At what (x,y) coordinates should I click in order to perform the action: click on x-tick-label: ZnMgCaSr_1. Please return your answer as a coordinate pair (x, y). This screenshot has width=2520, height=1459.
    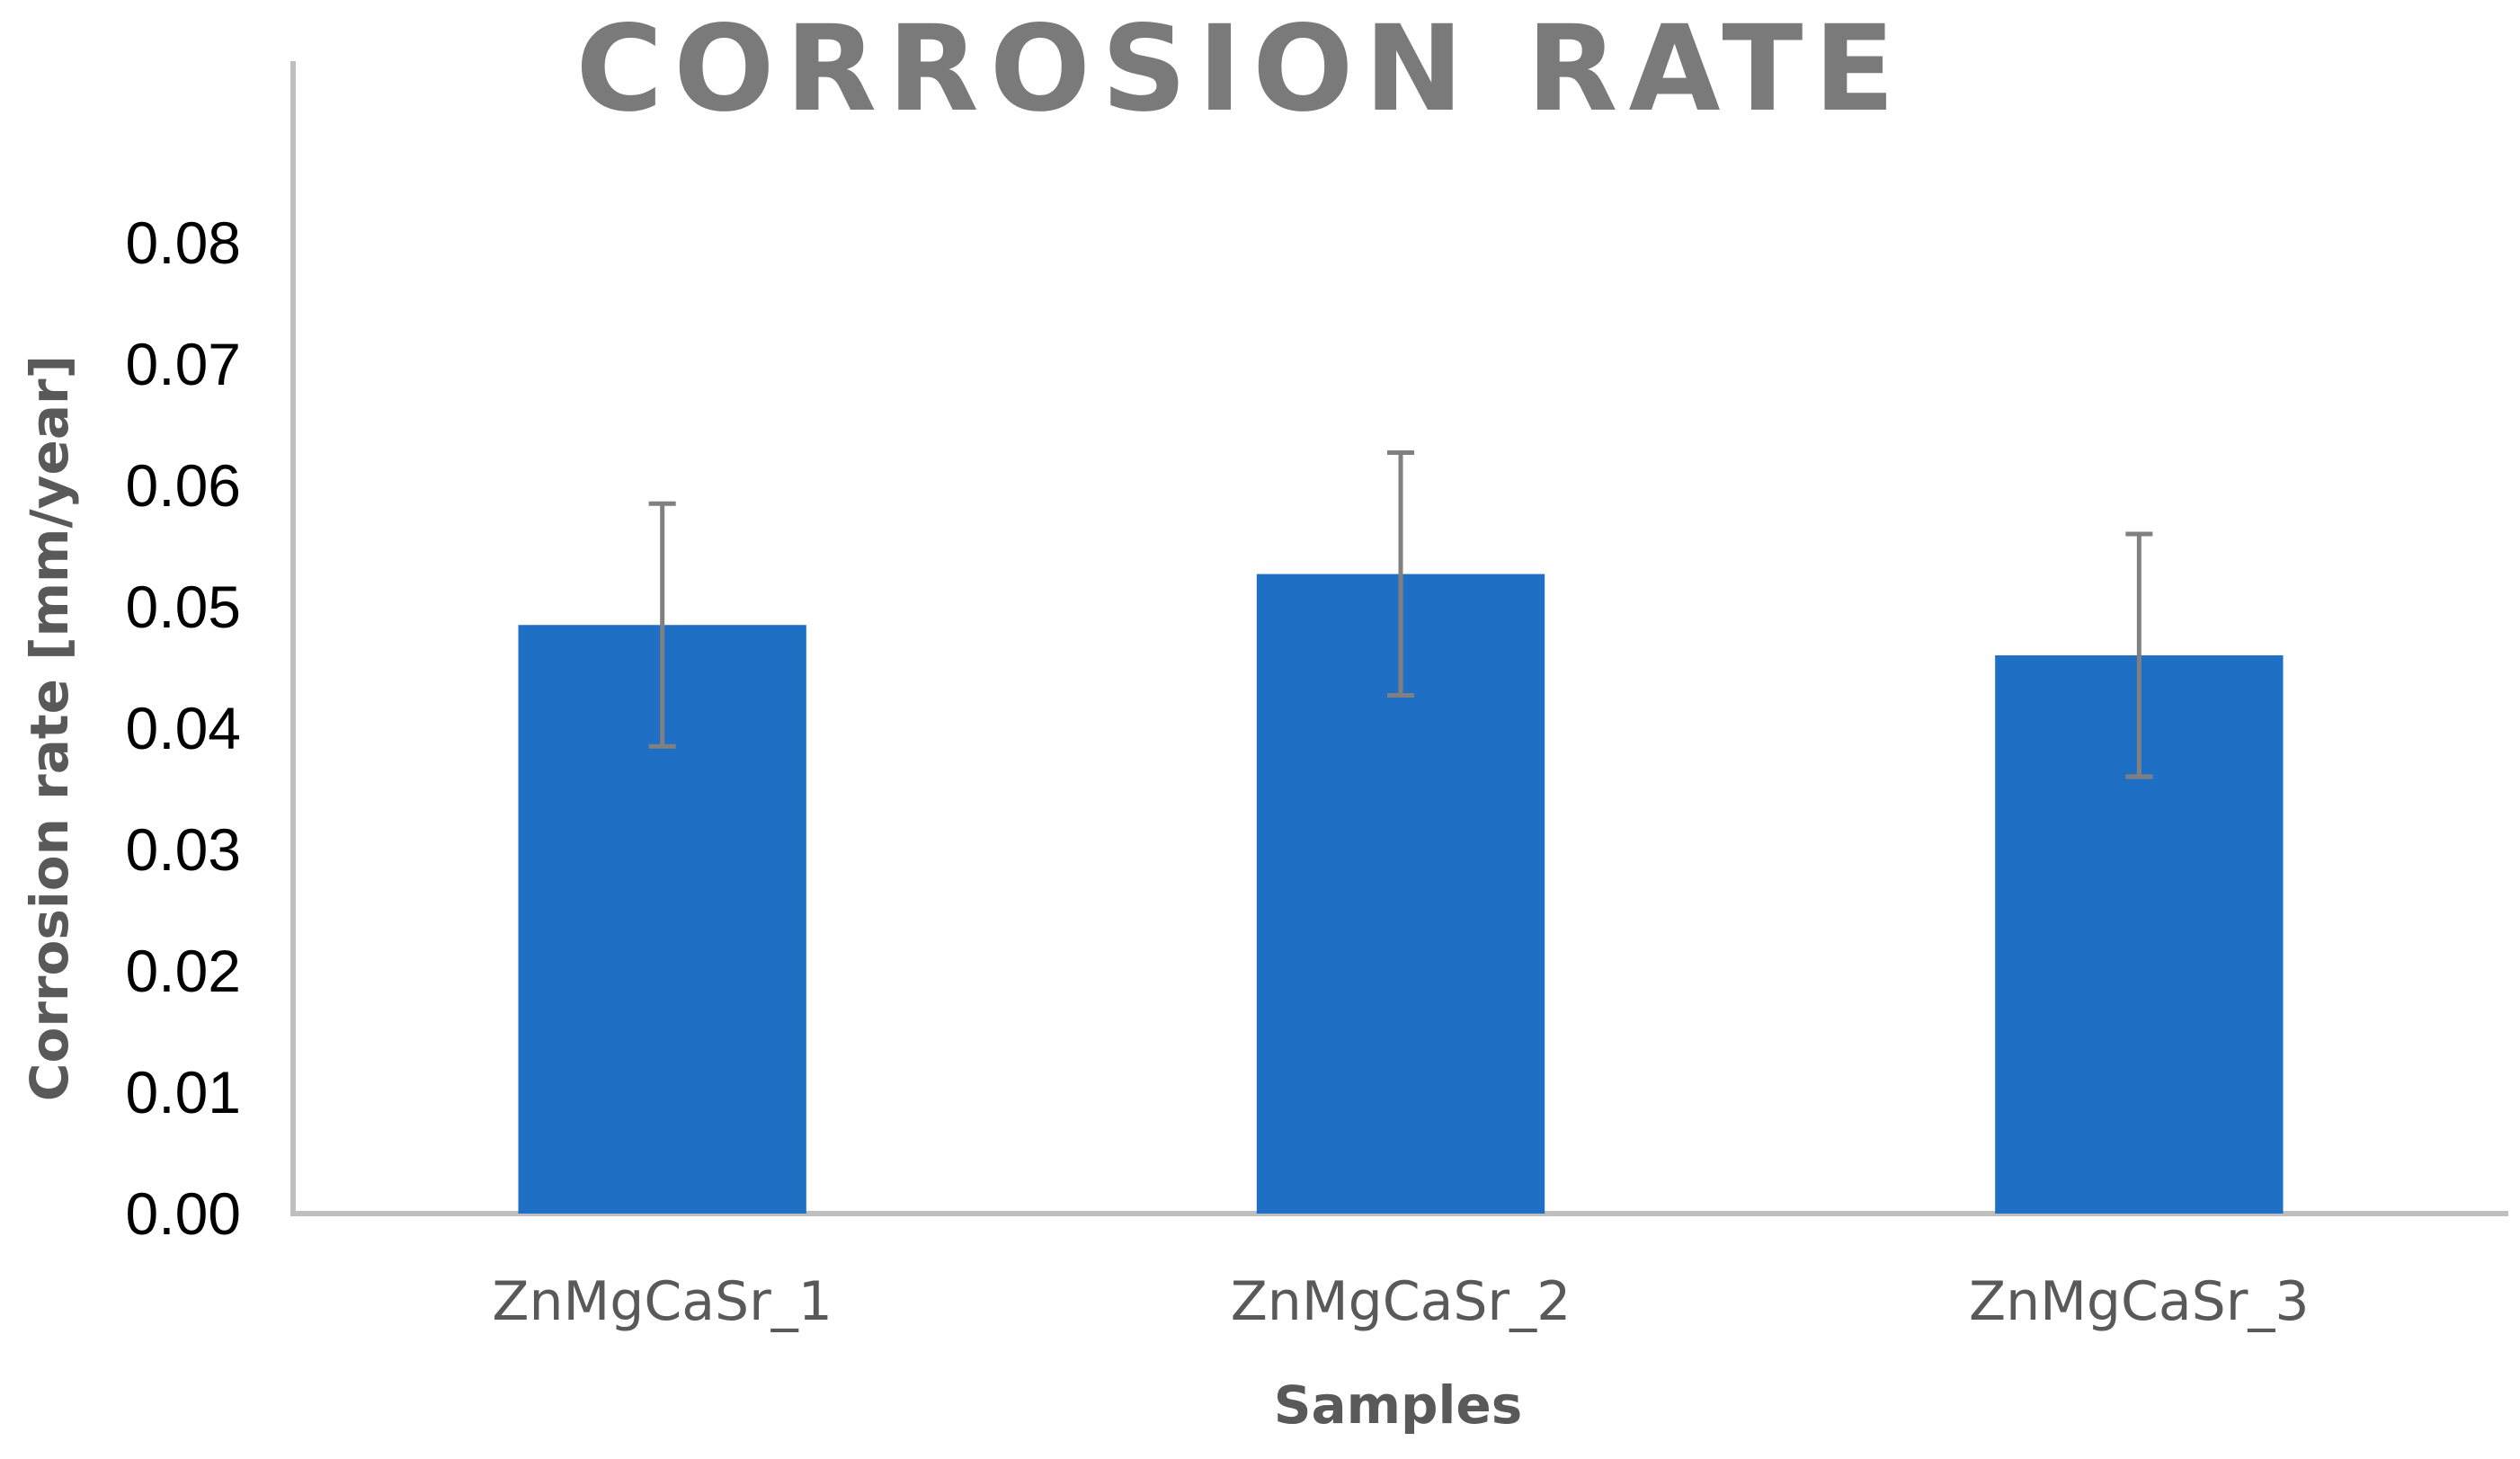
    Looking at the image, I should click on (662, 1301).